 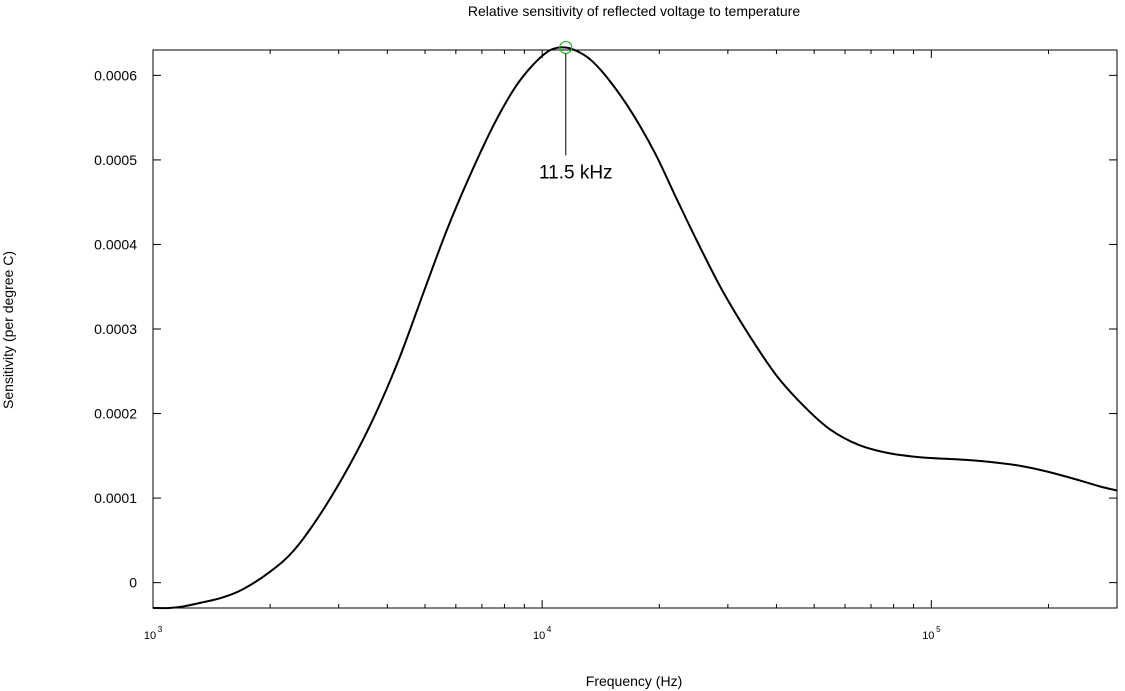 What do you see at coordinates (115, 414) in the screenshot?
I see `y-tick-label: 0.0002` at bounding box center [115, 414].